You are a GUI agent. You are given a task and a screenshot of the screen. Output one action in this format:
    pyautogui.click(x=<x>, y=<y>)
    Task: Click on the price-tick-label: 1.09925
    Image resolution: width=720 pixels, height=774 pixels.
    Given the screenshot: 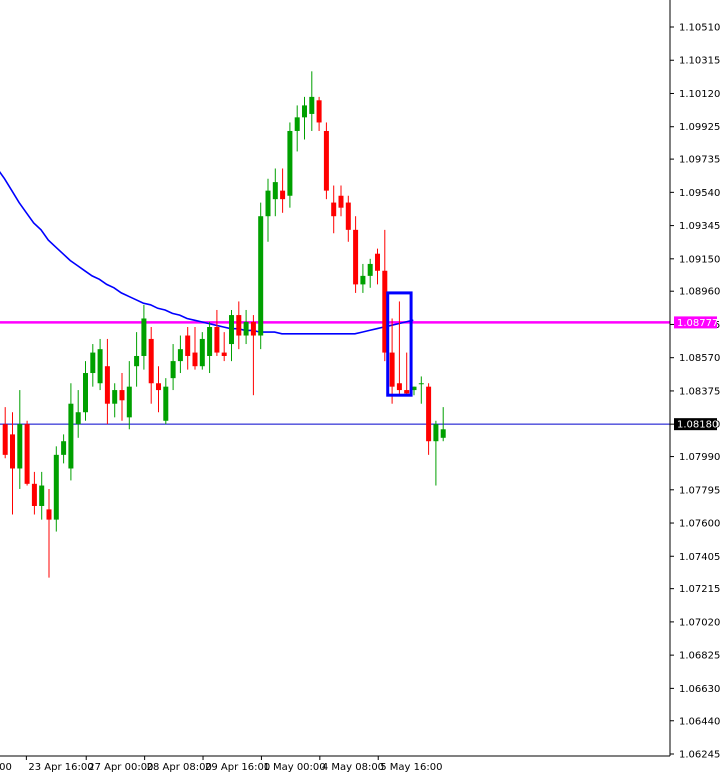 What is the action you would take?
    pyautogui.click(x=699, y=127)
    